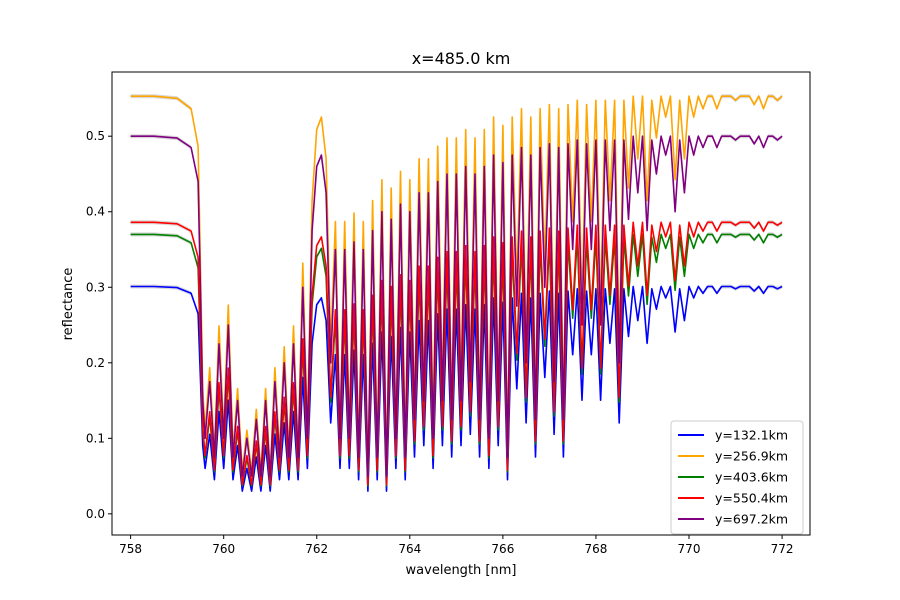 The image size is (900, 600). What do you see at coordinates (223, 549) in the screenshot?
I see `x-tick-label: 760` at bounding box center [223, 549].